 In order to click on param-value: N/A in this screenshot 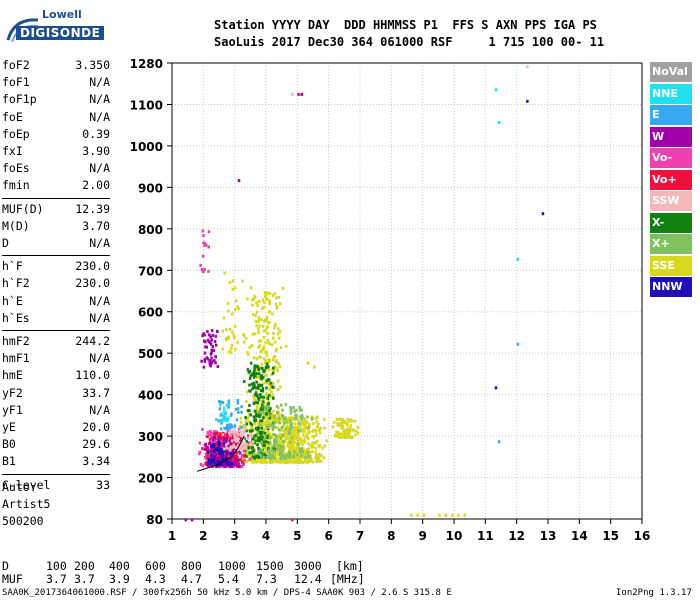, I will do `click(99, 409)`.